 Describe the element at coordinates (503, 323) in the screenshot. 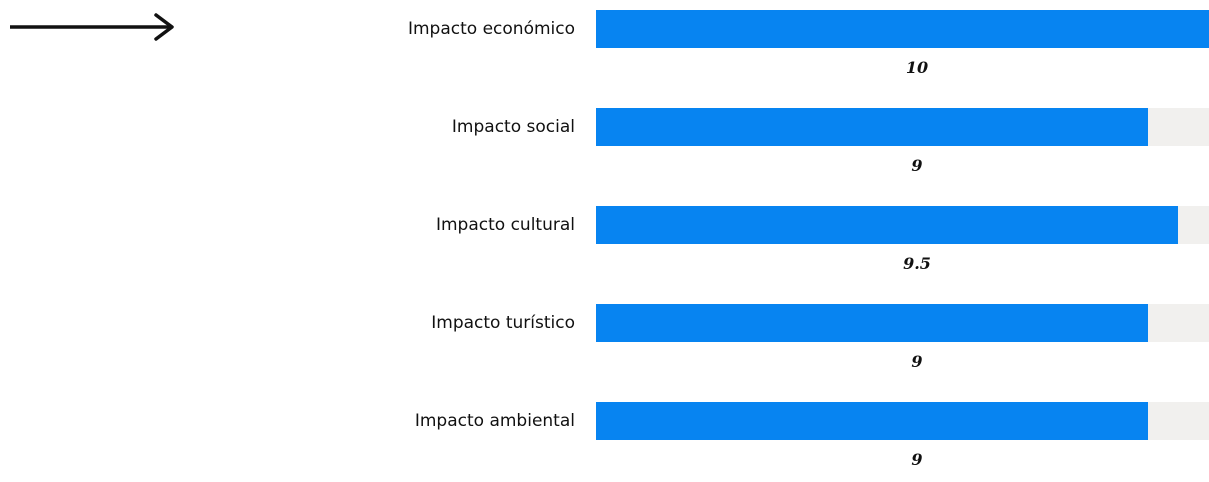

I see `category-label: Impacto turístico` at that location.